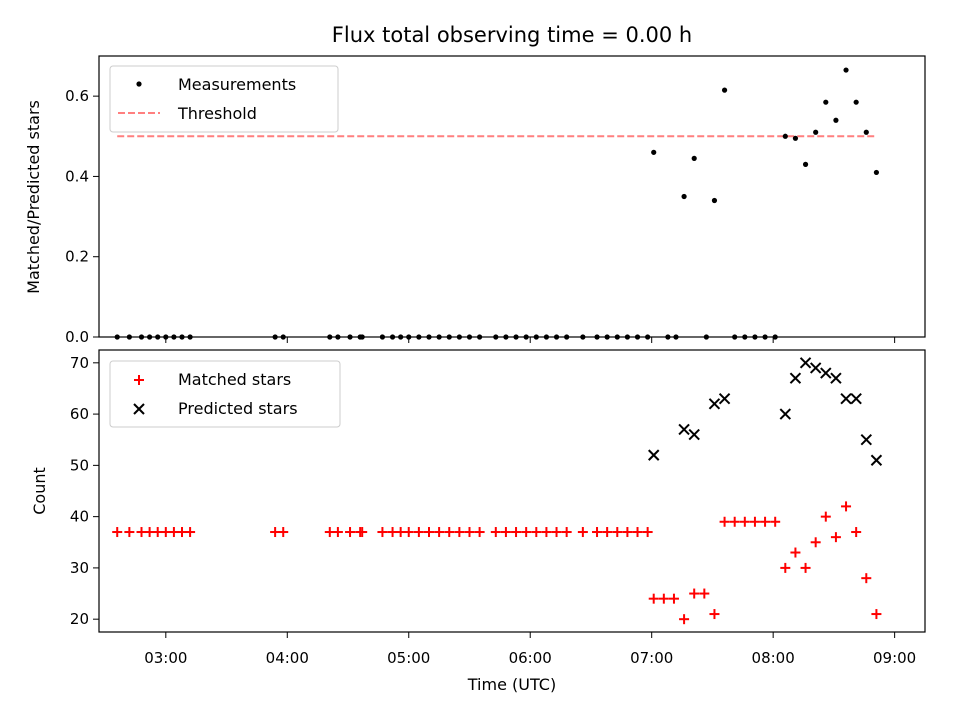 The image size is (960, 720). I want to click on bottom-xtick-label-0: 03:00, so click(165, 658).